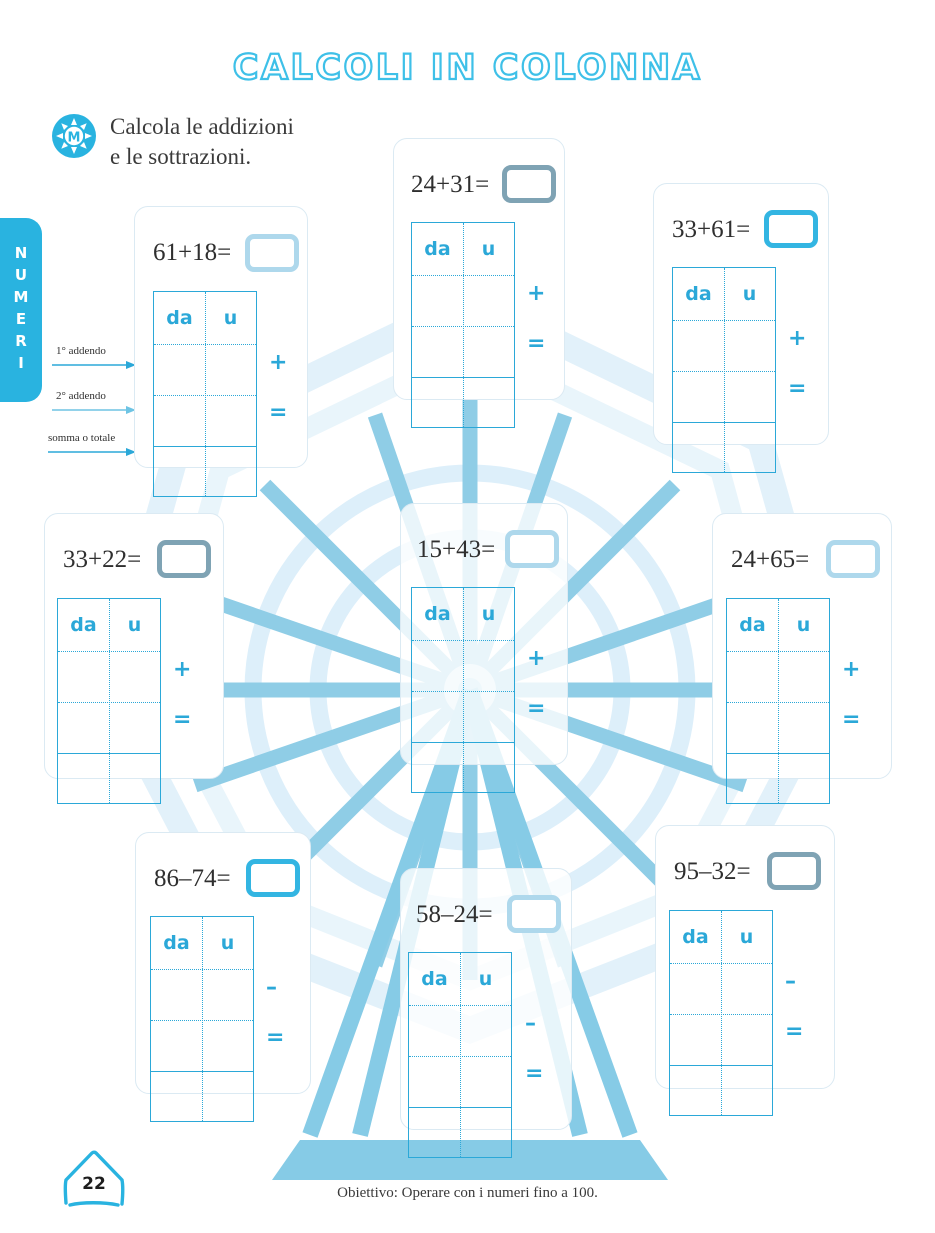 This screenshot has width=935, height=1233. What do you see at coordinates (184, 559) in the screenshot?
I see `answer-box-ex4` at bounding box center [184, 559].